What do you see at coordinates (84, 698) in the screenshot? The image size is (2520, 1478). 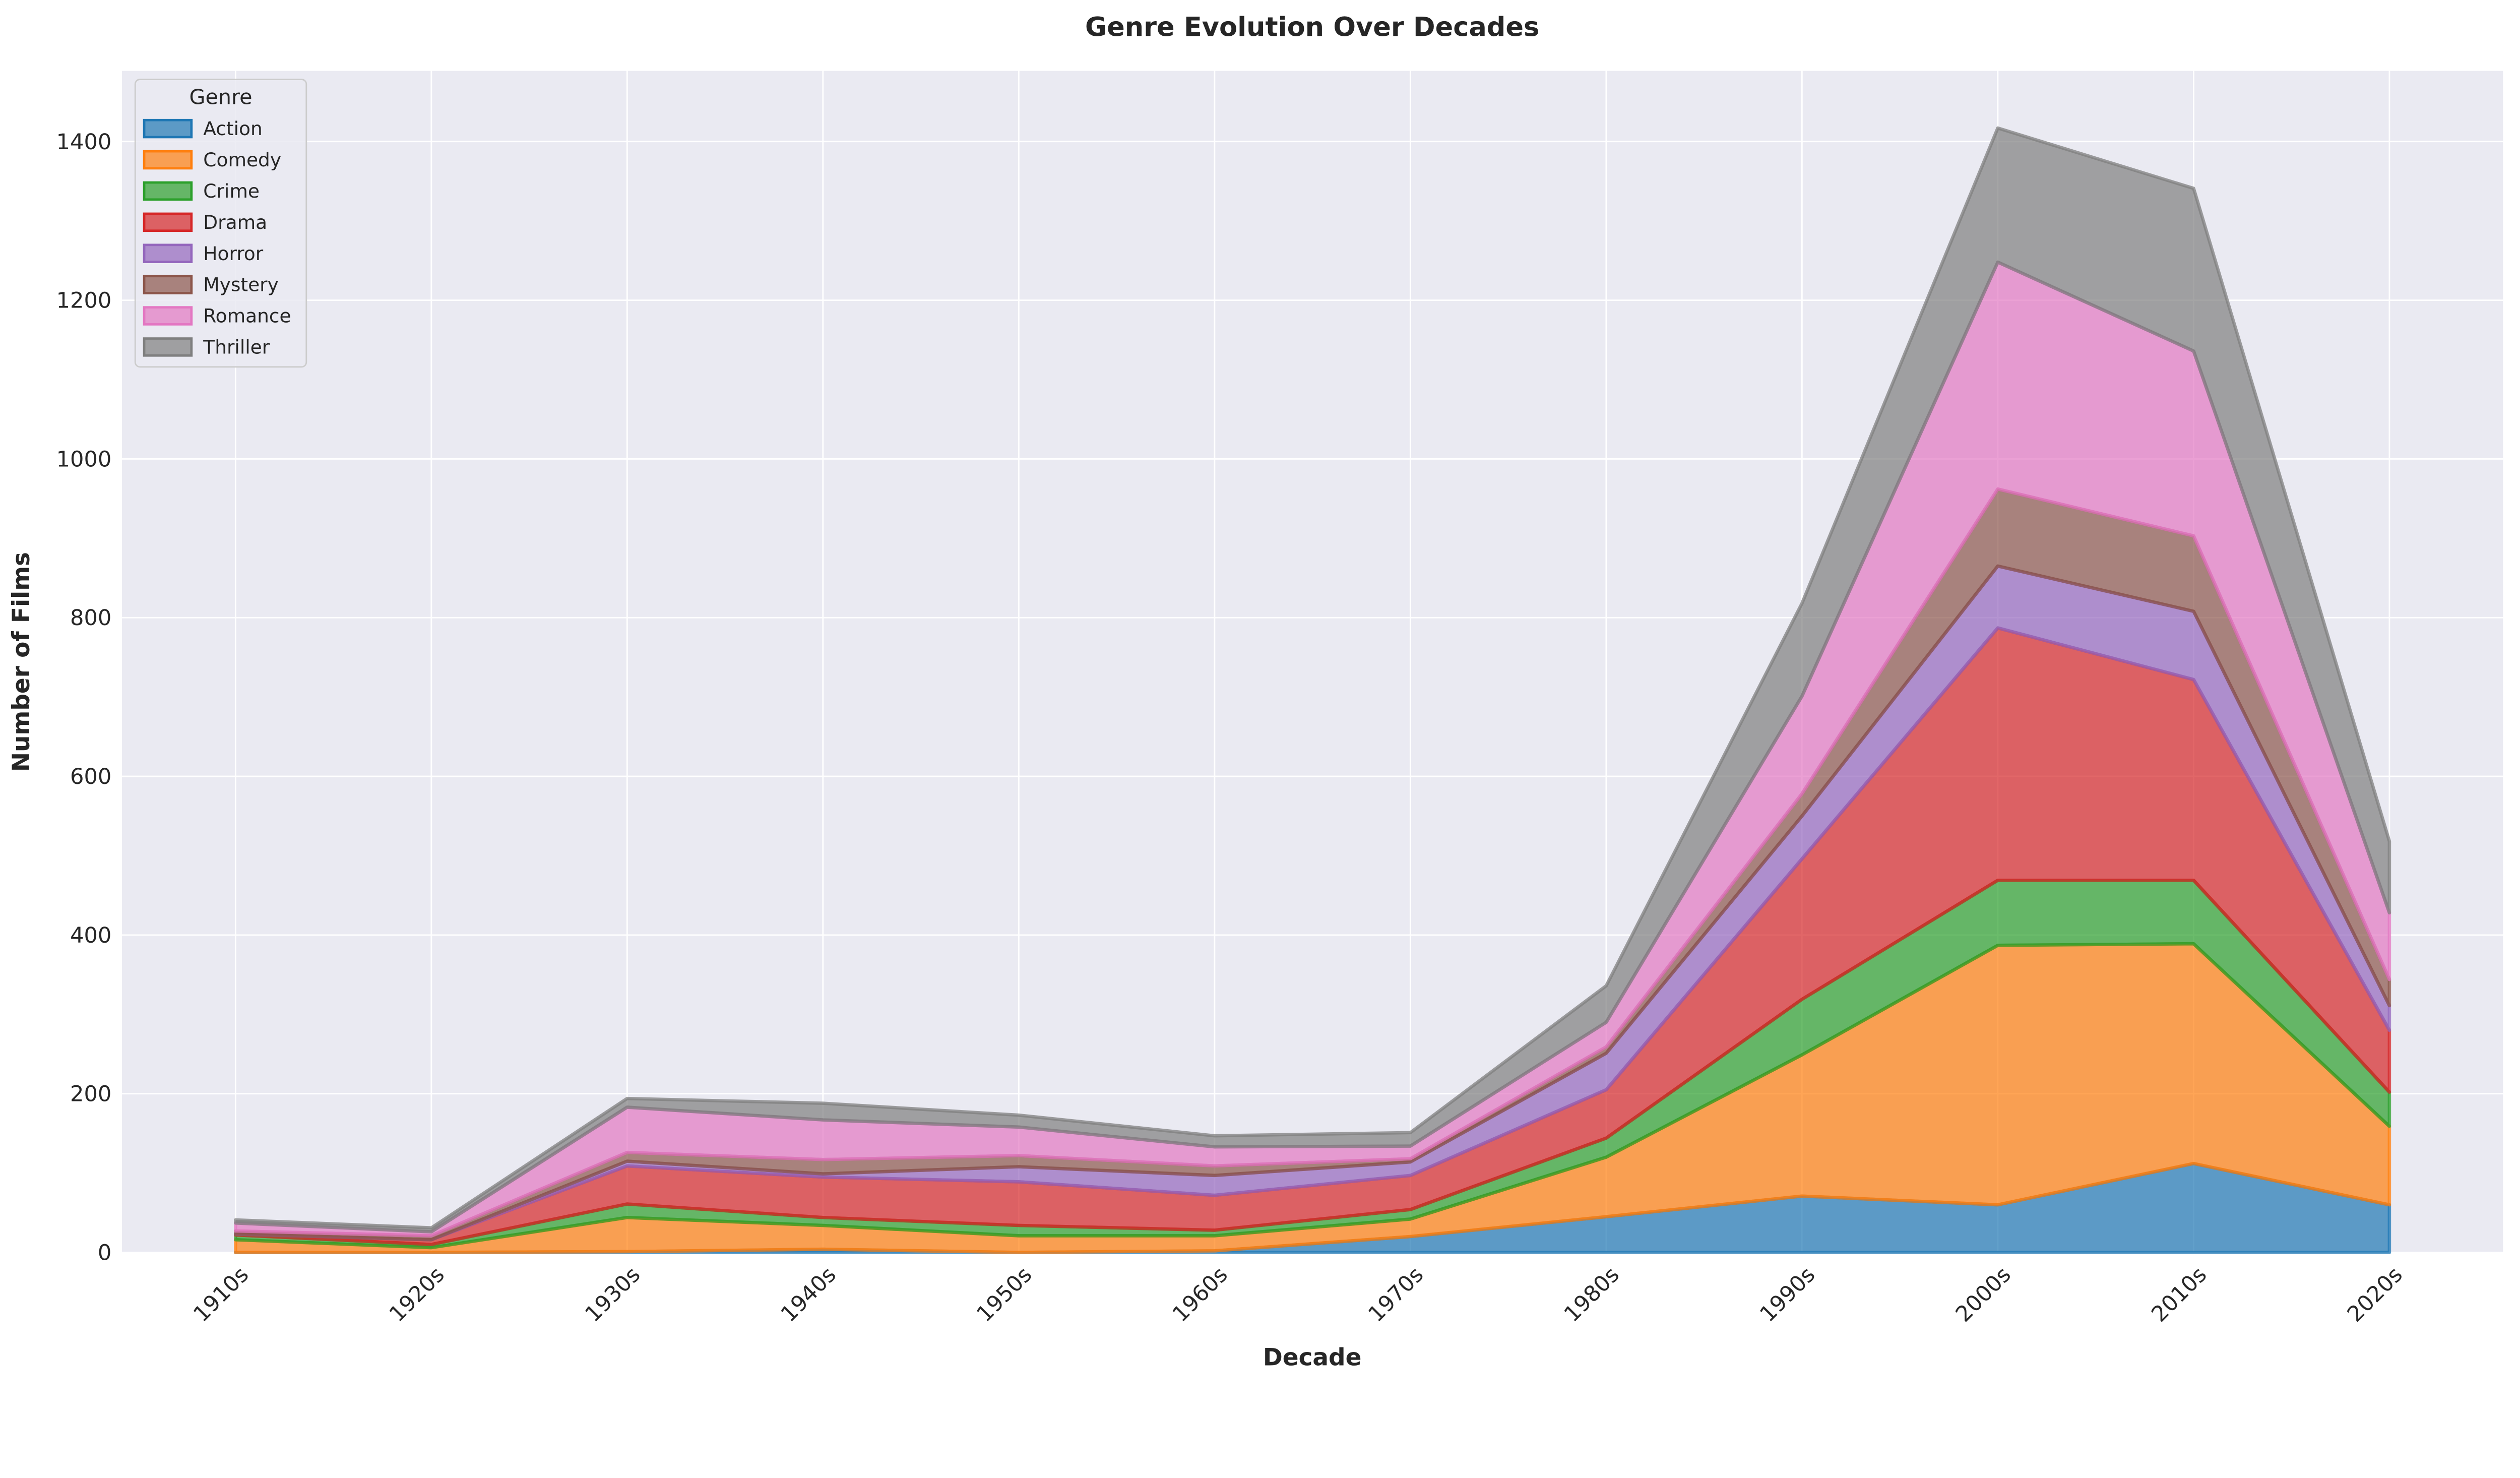 I see `y-tick-labels: 0 200 400 600 800 1000 1200 1400` at bounding box center [84, 698].